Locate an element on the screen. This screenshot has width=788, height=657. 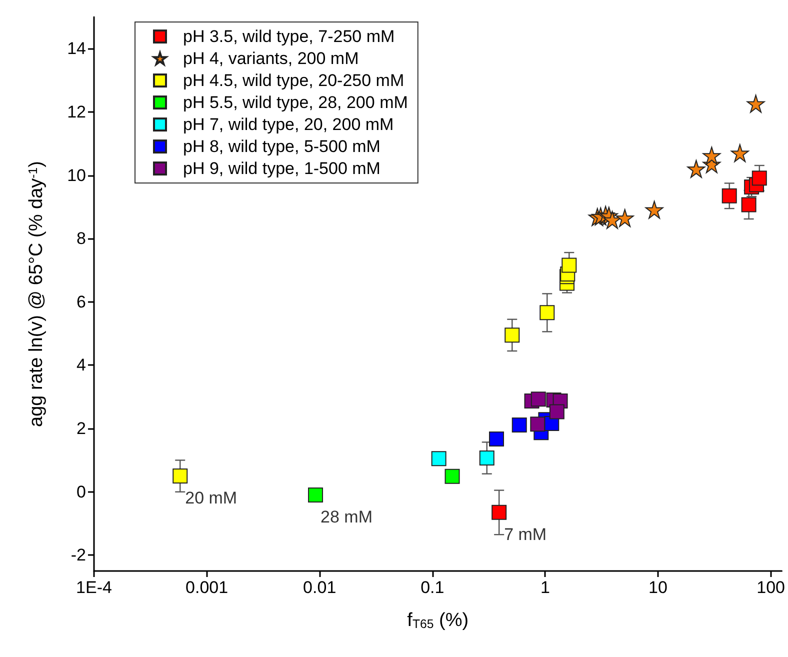
y-tick-label: 10 is located at coordinates (76, 175).